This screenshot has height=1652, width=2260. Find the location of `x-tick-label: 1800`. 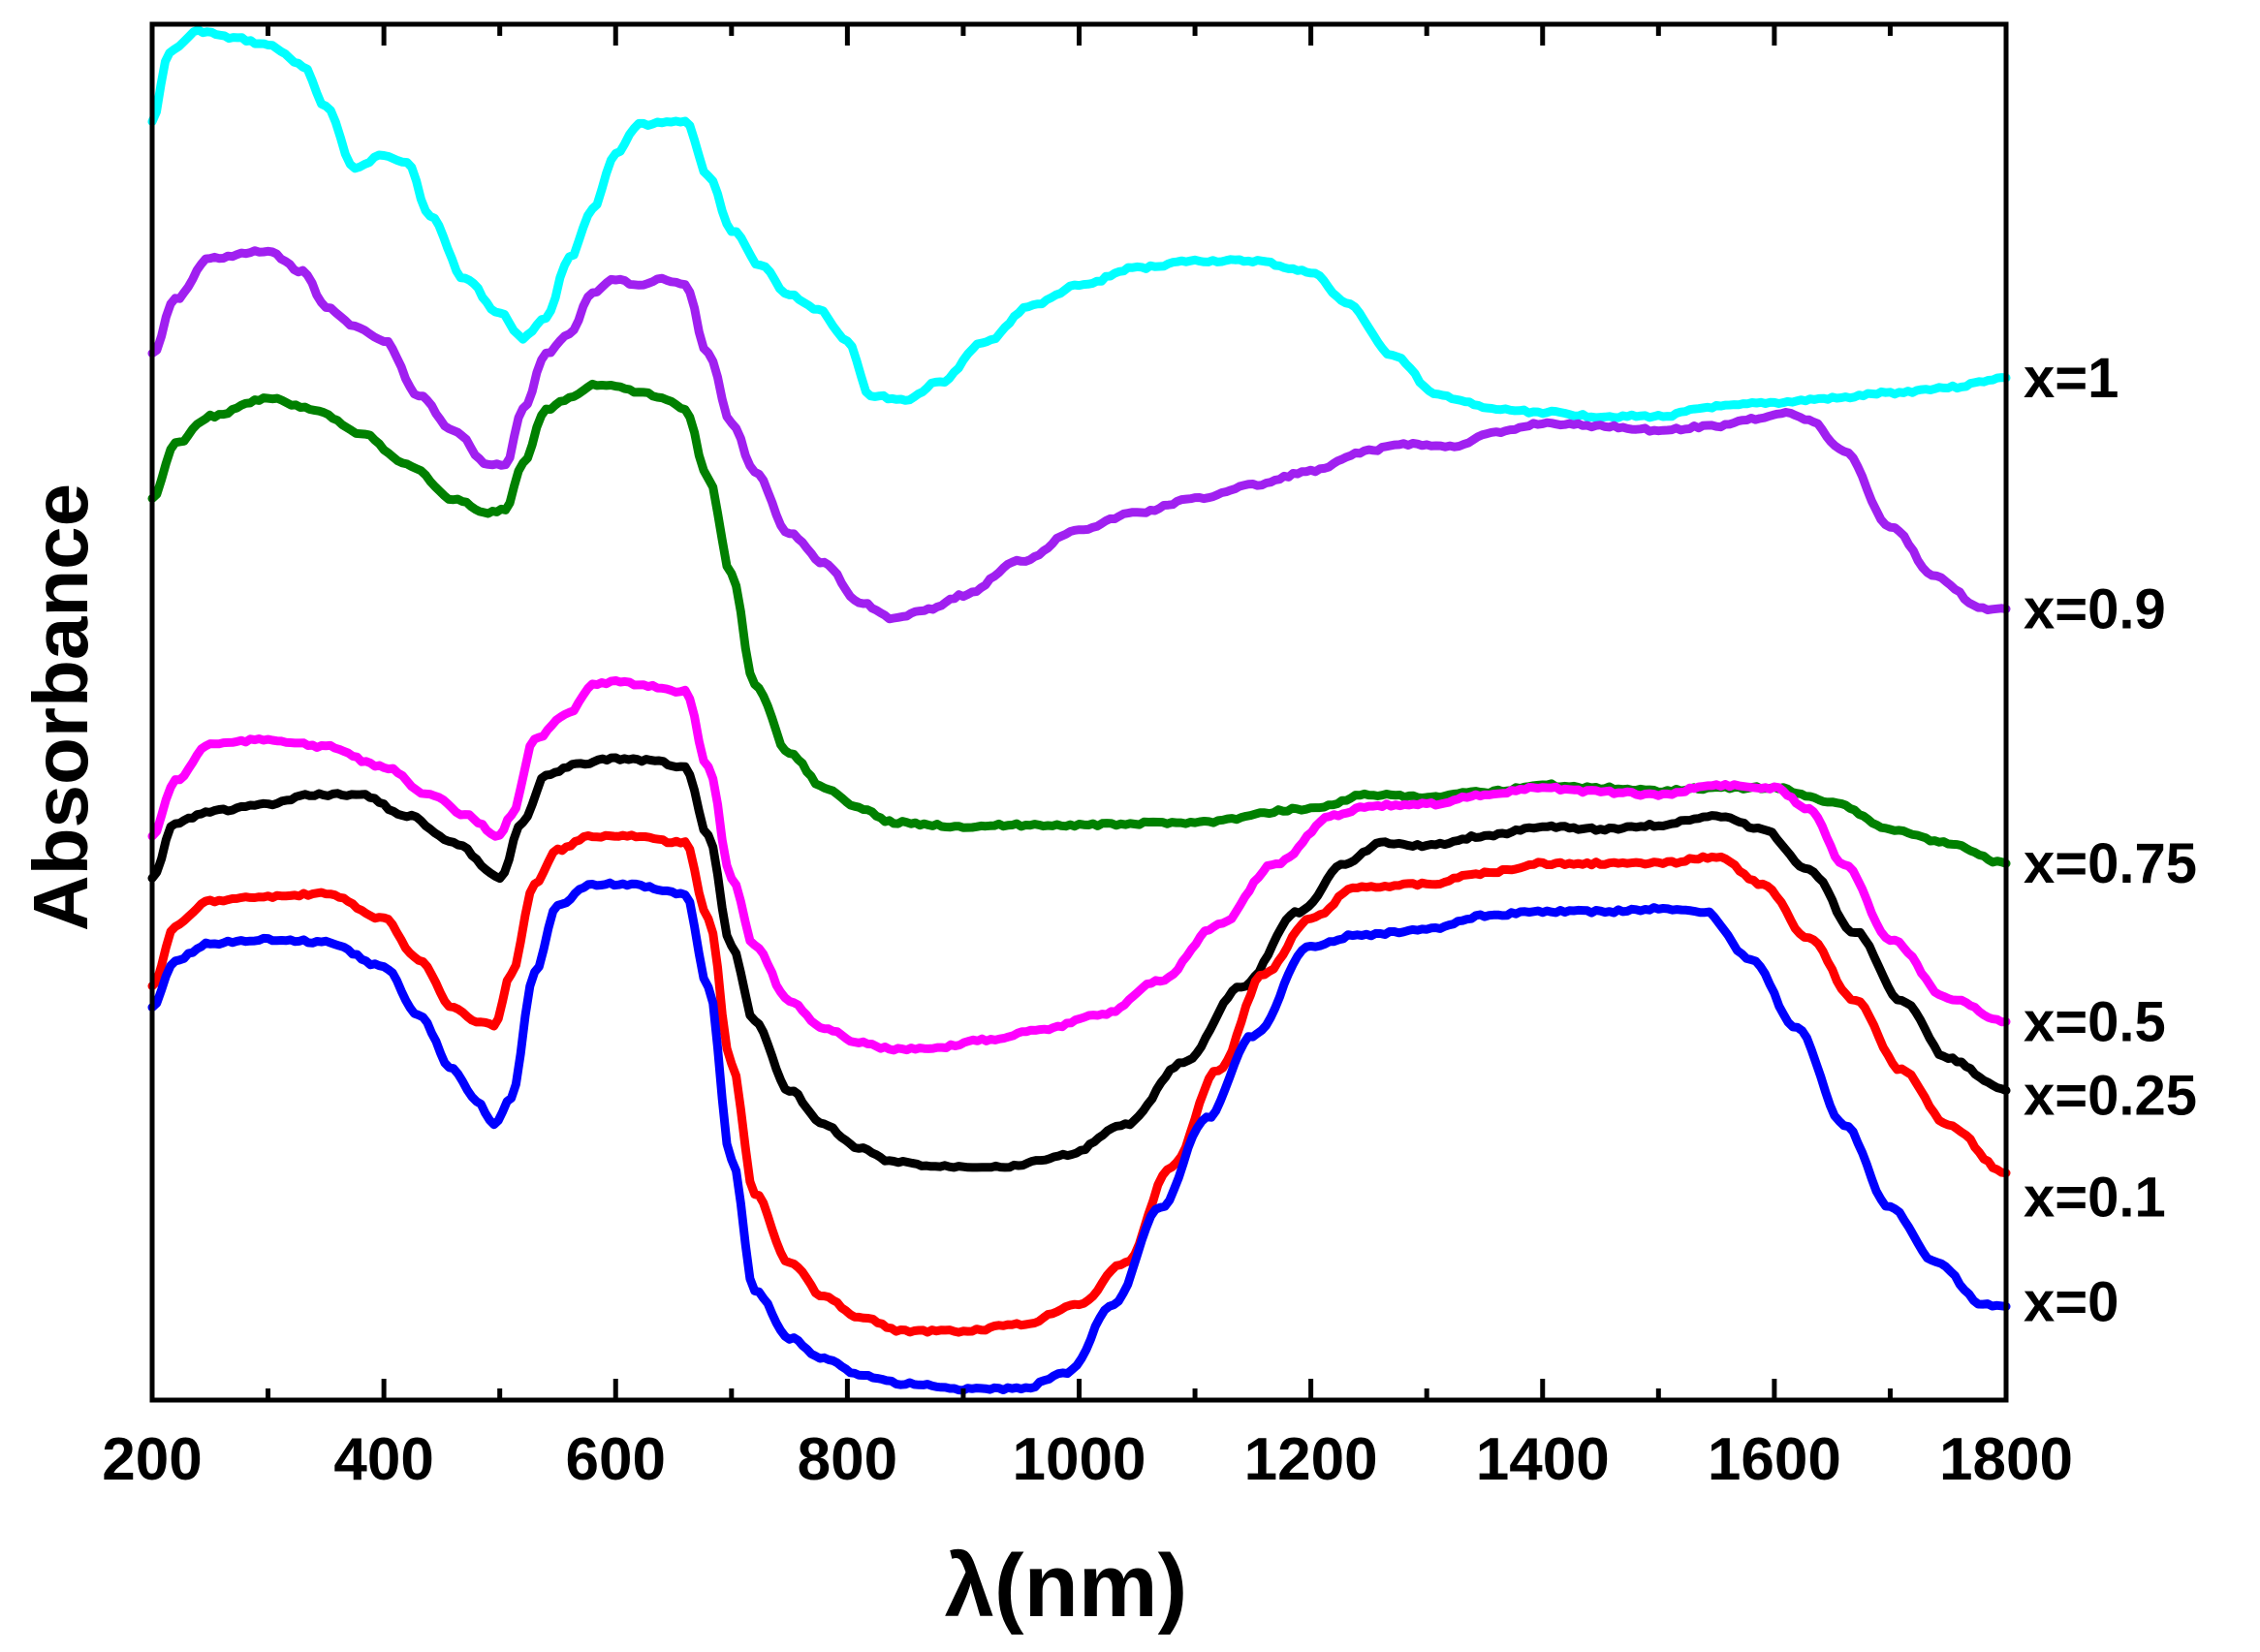

x-tick-label: 1800 is located at coordinates (2006, 1459).